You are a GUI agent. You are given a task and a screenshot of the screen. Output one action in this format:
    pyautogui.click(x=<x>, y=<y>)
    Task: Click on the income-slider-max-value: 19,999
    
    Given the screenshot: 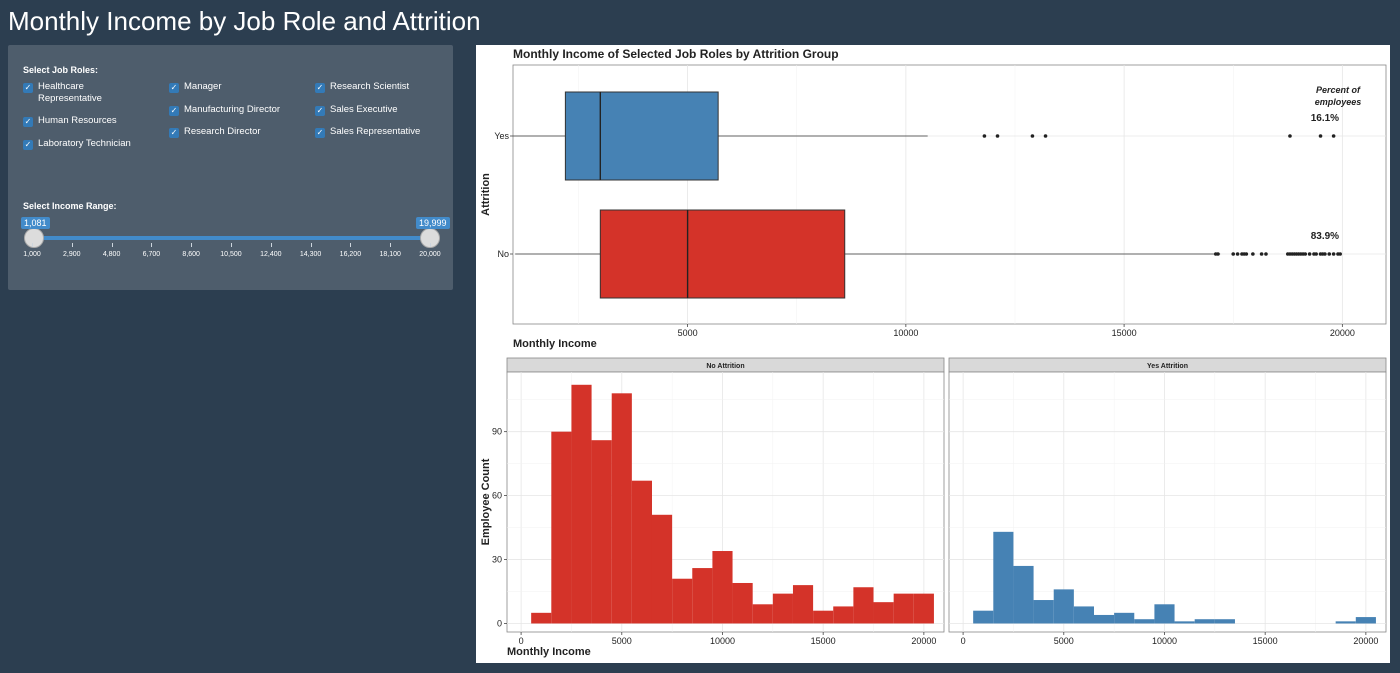 What is the action you would take?
    pyautogui.click(x=433, y=223)
    